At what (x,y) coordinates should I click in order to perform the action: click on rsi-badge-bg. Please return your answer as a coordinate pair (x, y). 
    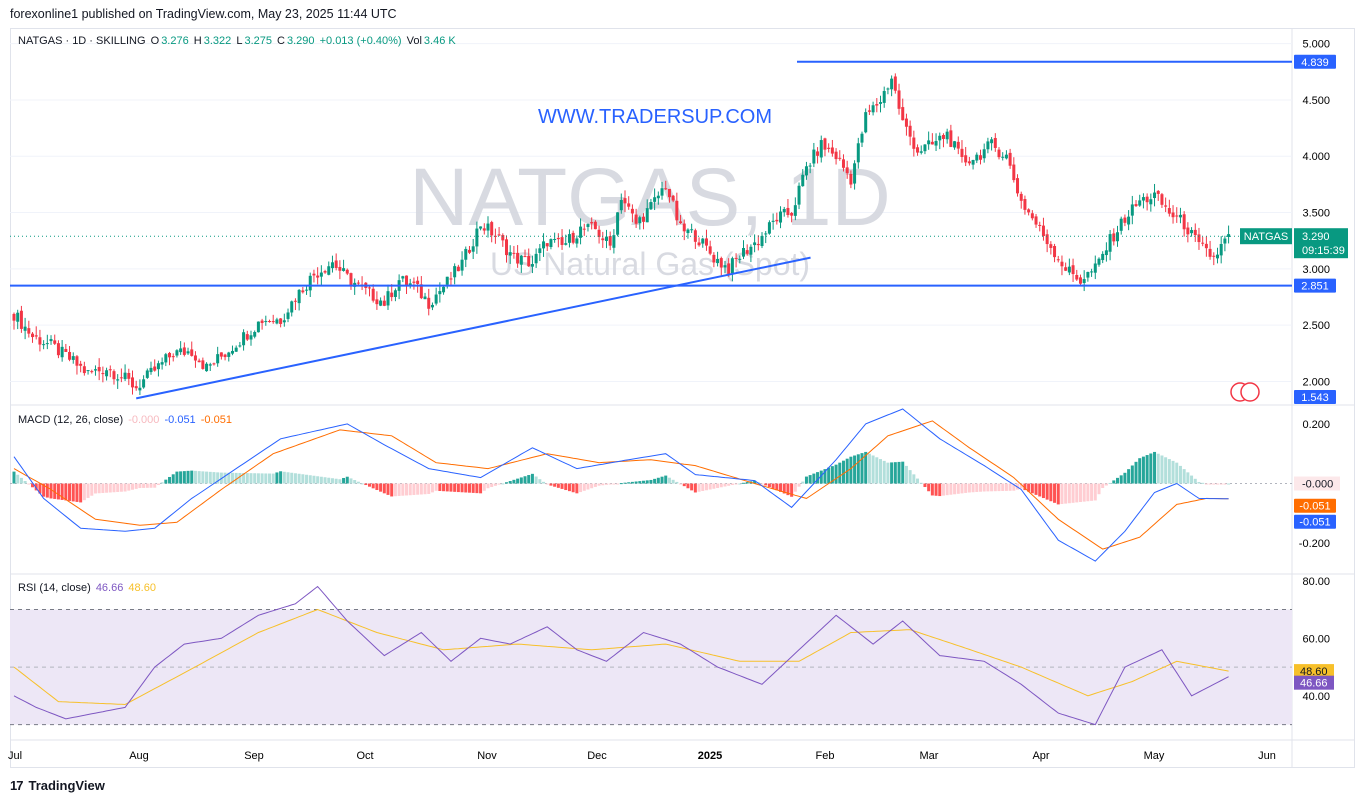
    Looking at the image, I should click on (1314, 682).